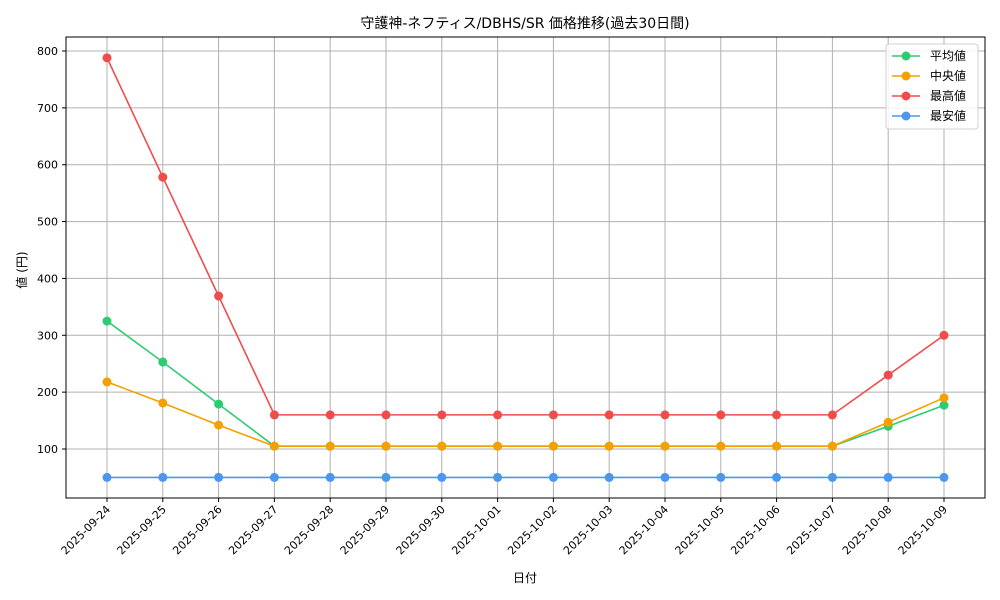 The image size is (1000, 600). What do you see at coordinates (524, 24) in the screenshot?
I see `chart-title: 守護神-ネフティス/DBHS/SR 価格推移(過去30日間)` at bounding box center [524, 24].